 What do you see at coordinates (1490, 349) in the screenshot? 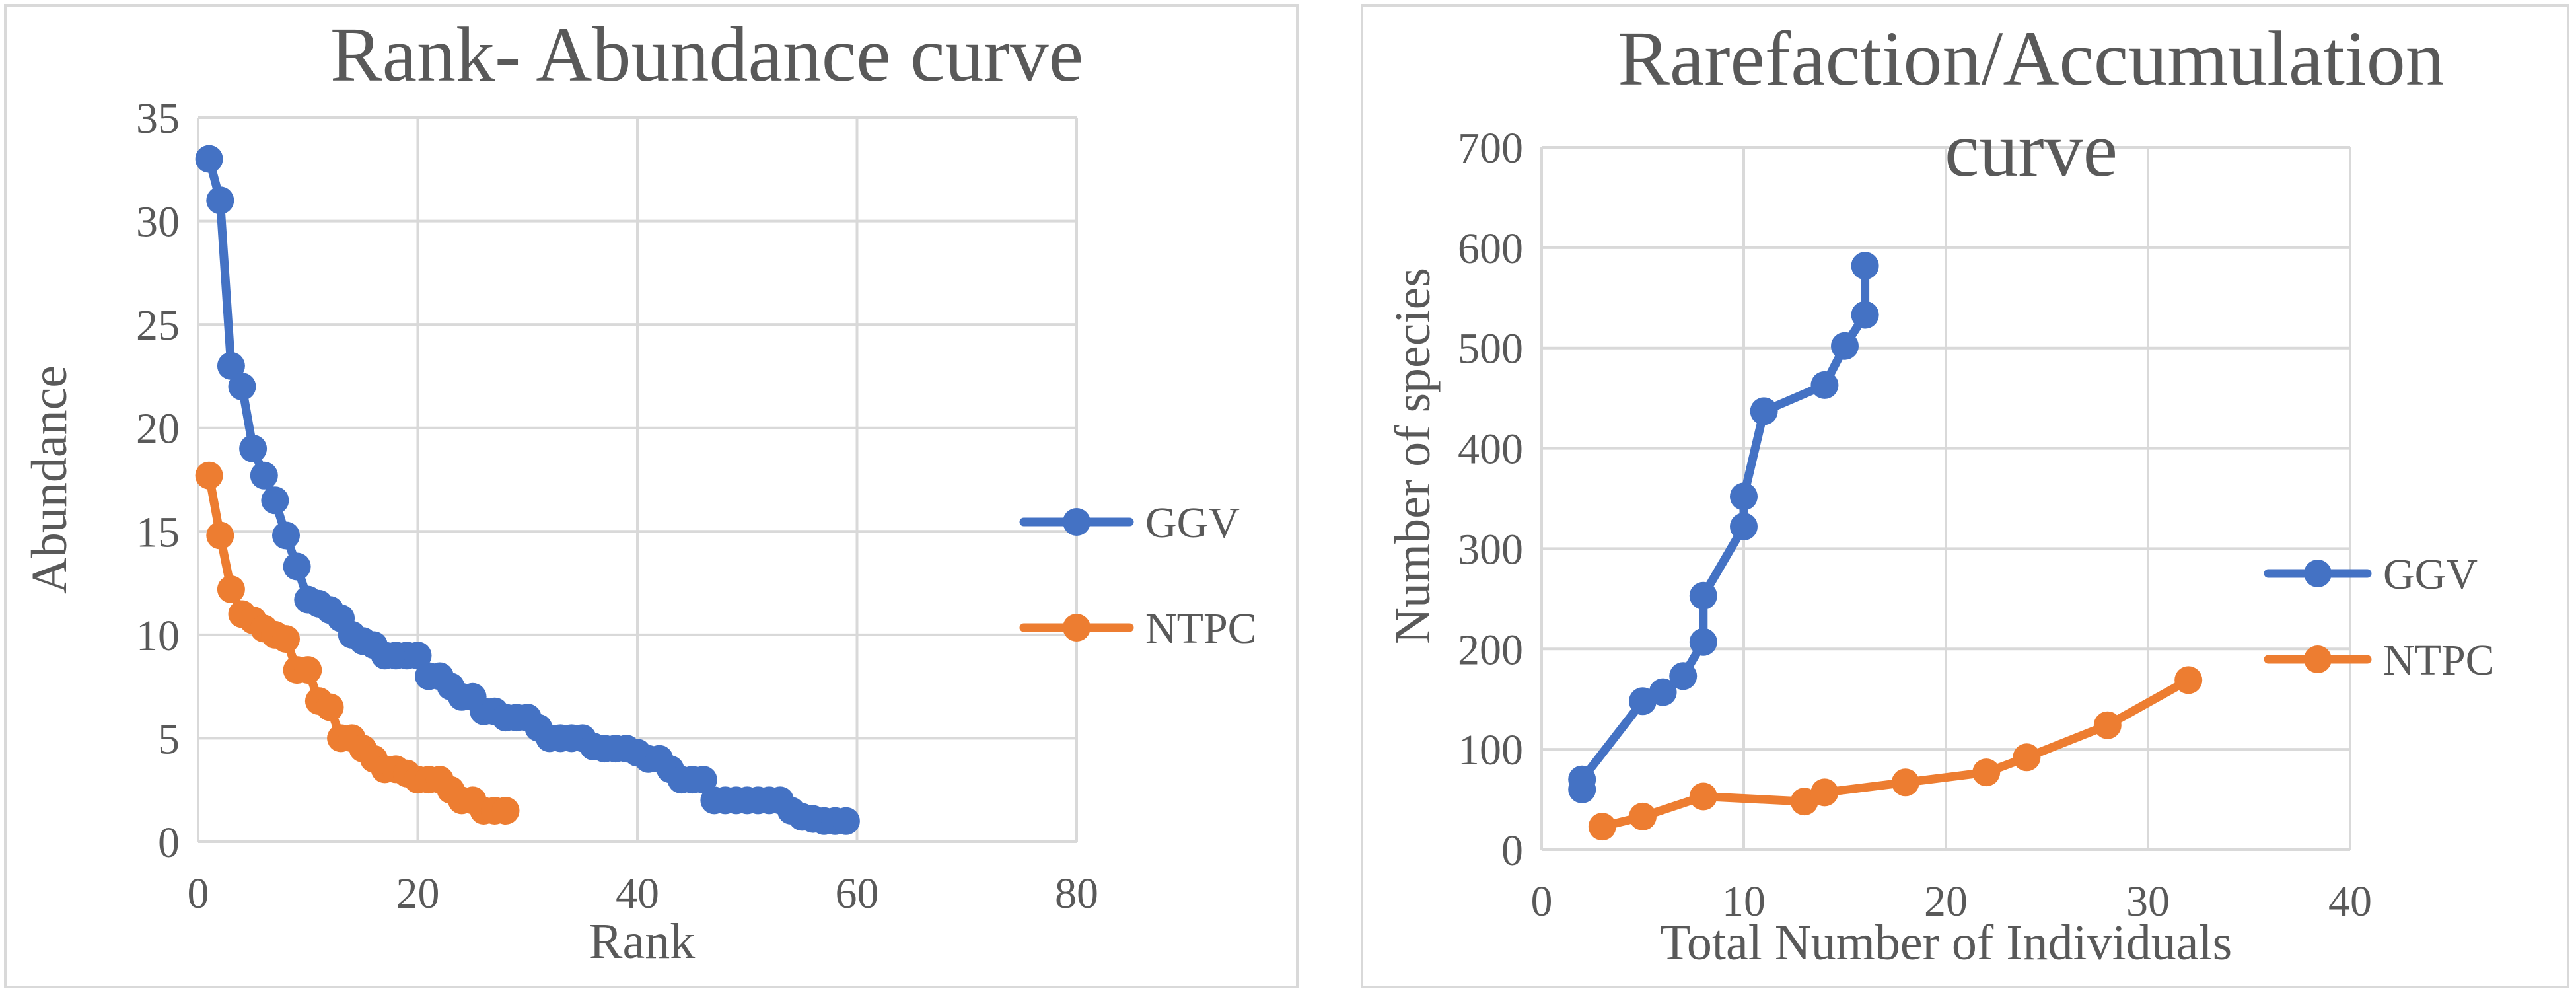
I see `y-tick-label: 500` at bounding box center [1490, 349].